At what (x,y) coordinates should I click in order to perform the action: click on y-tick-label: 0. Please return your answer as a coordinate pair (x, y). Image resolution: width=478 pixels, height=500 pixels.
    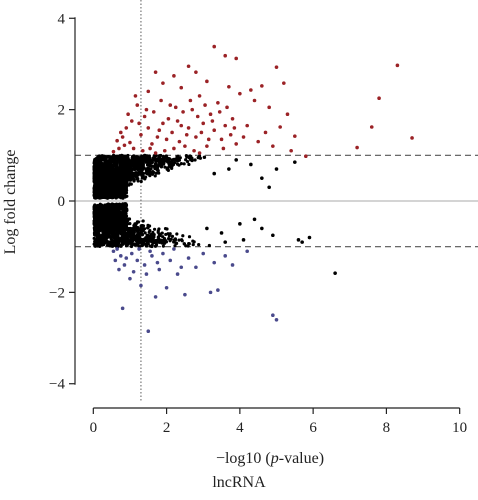
    Looking at the image, I should click on (62, 202).